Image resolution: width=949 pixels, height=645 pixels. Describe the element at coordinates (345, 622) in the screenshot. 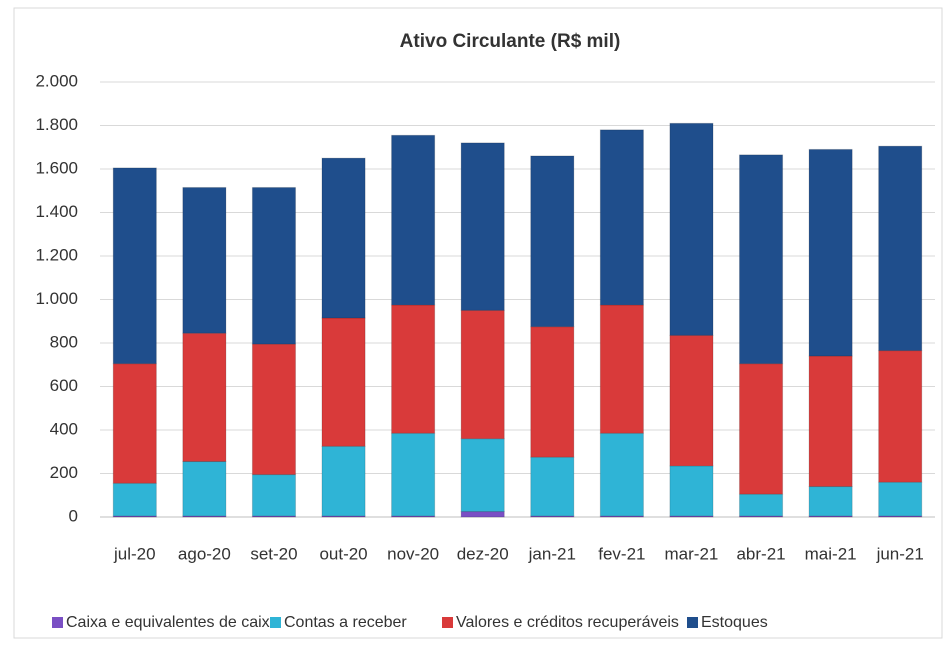

I see `legend-label: Contas a receber` at that location.